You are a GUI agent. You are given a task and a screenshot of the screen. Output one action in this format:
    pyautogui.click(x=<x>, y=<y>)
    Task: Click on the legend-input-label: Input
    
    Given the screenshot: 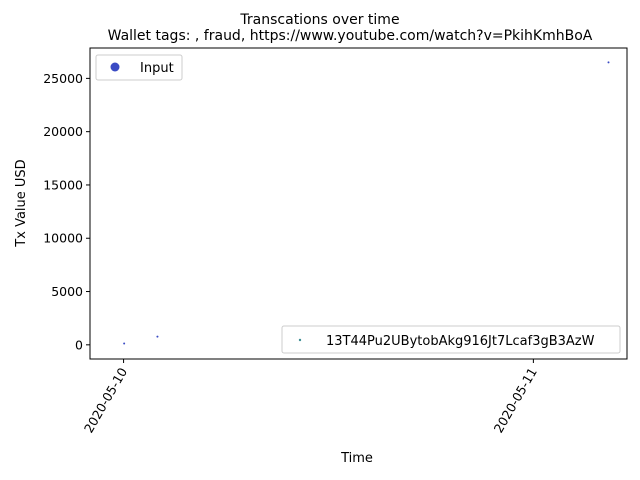 What is the action you would take?
    pyautogui.click(x=157, y=68)
    